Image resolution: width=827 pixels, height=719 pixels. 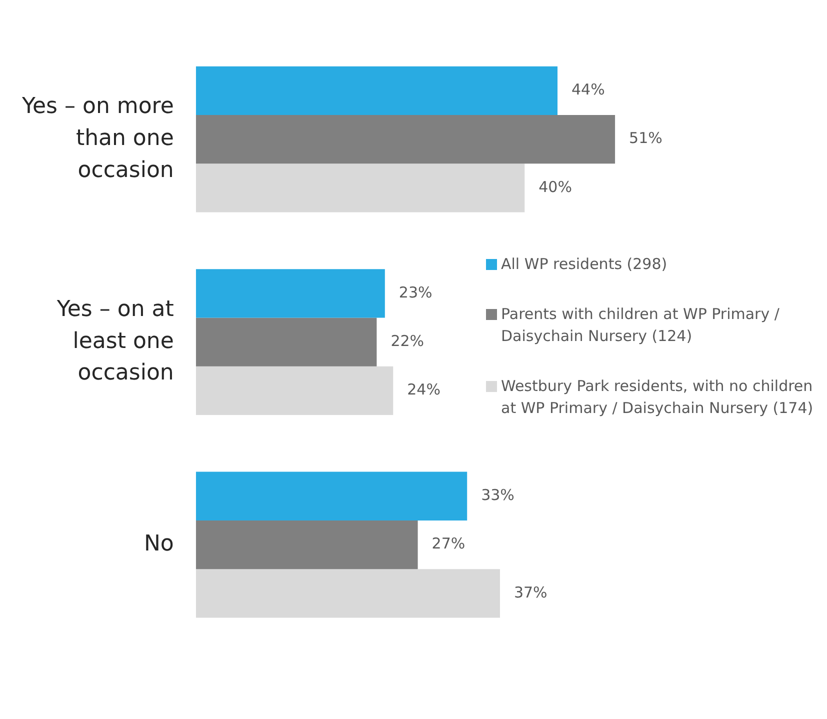 What do you see at coordinates (584, 264) in the screenshot?
I see `legend-label: All WP residents (298)` at bounding box center [584, 264].